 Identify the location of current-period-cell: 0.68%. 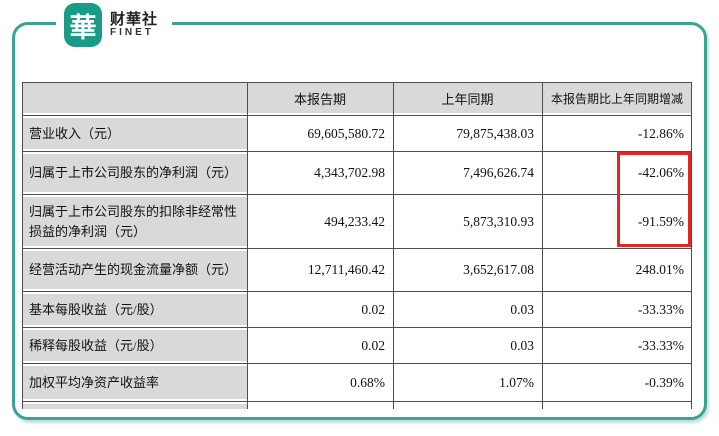
(320, 382).